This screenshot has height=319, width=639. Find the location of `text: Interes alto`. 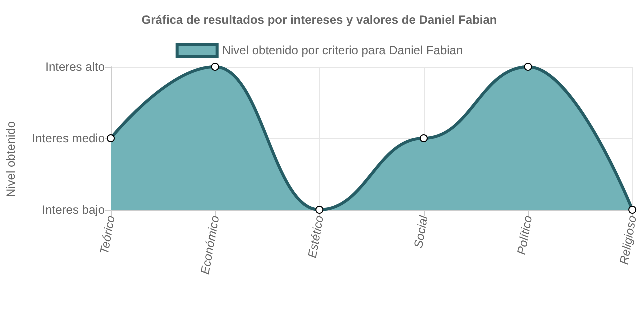

text: Interes alto is located at coordinates (76, 67).